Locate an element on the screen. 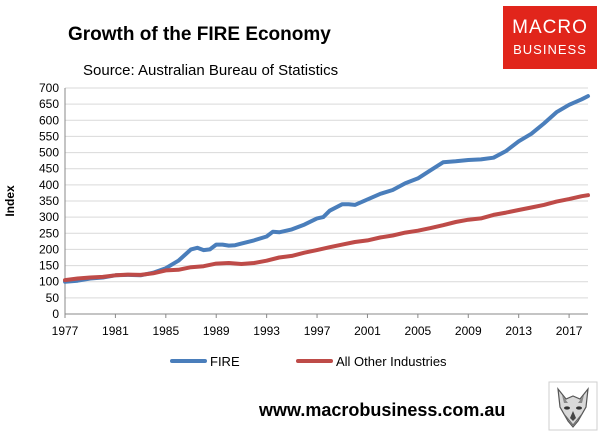  x-tick-label: 1977 is located at coordinates (65, 331).